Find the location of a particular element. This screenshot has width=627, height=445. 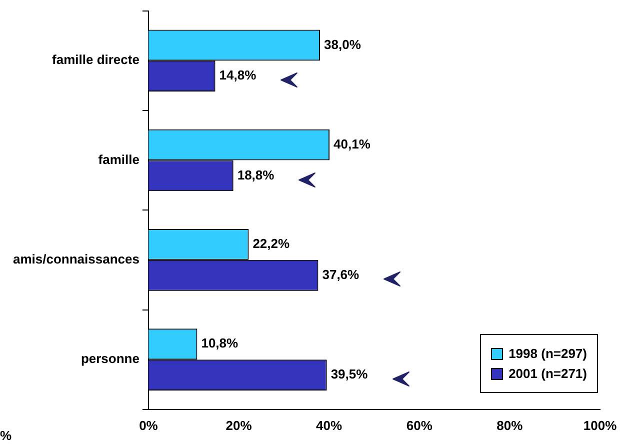

data-label: 22,2% is located at coordinates (271, 244).